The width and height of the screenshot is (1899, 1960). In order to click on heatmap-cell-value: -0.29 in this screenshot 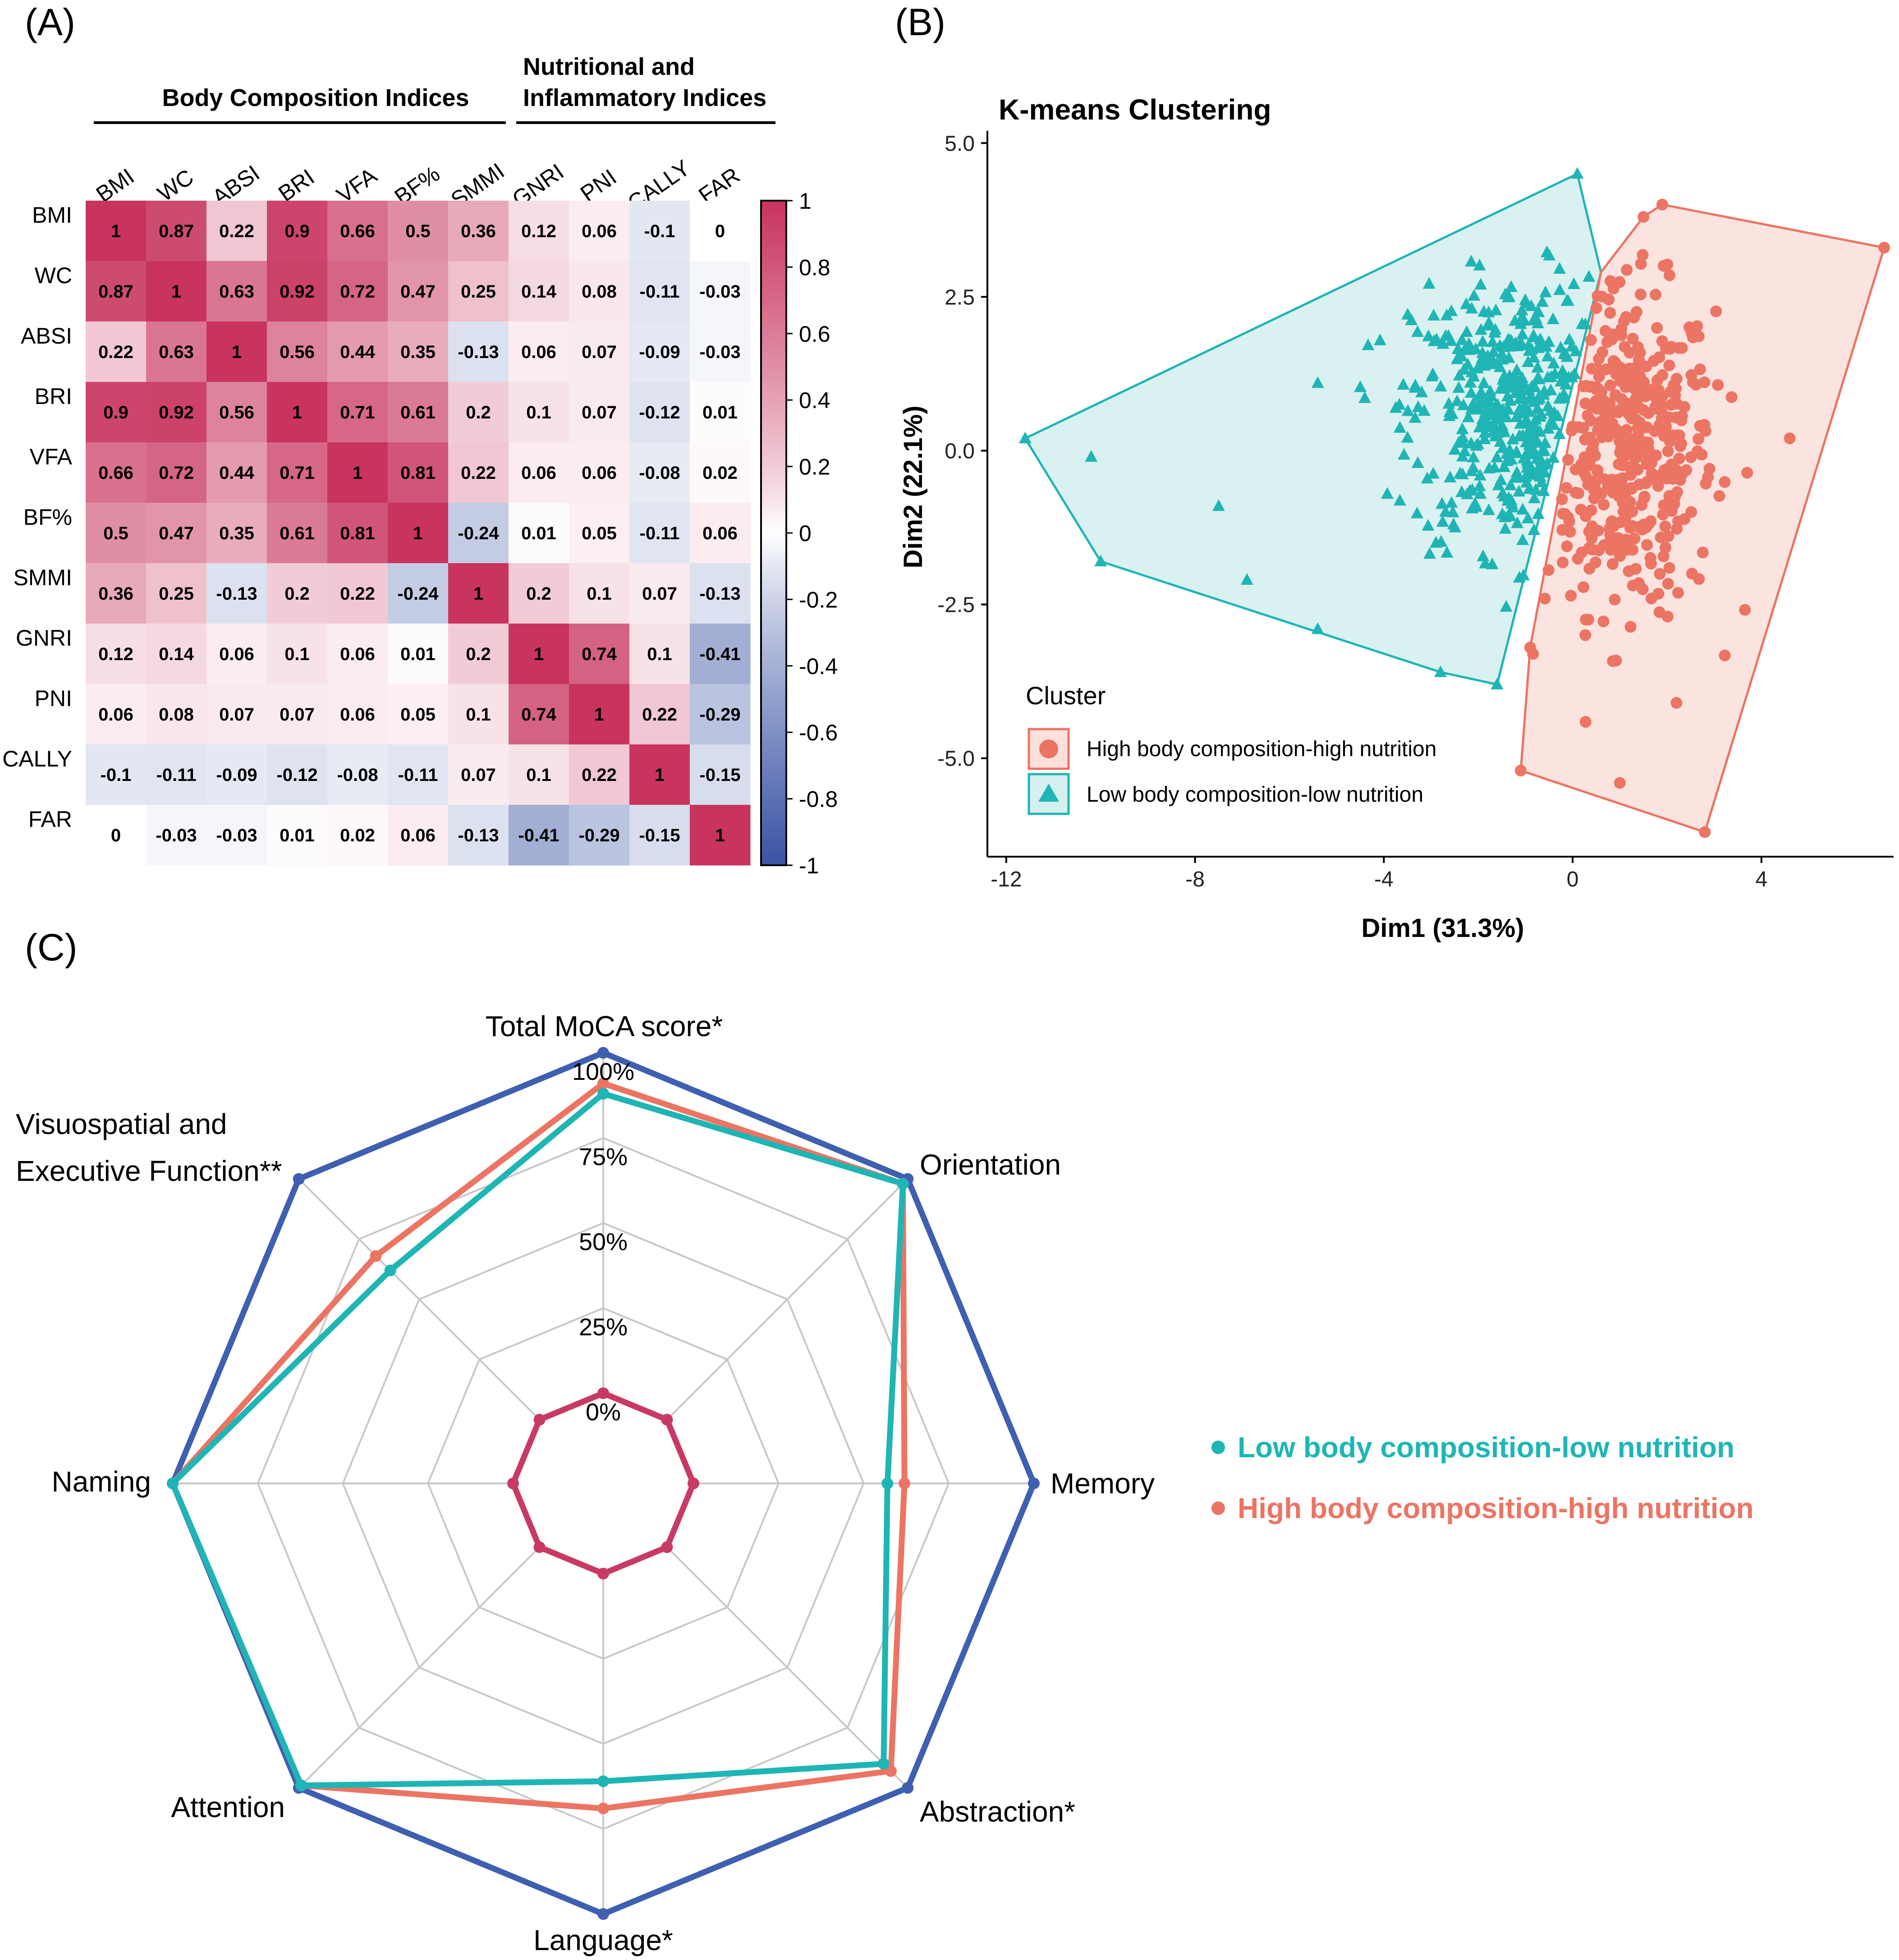, I will do `click(719, 715)`.